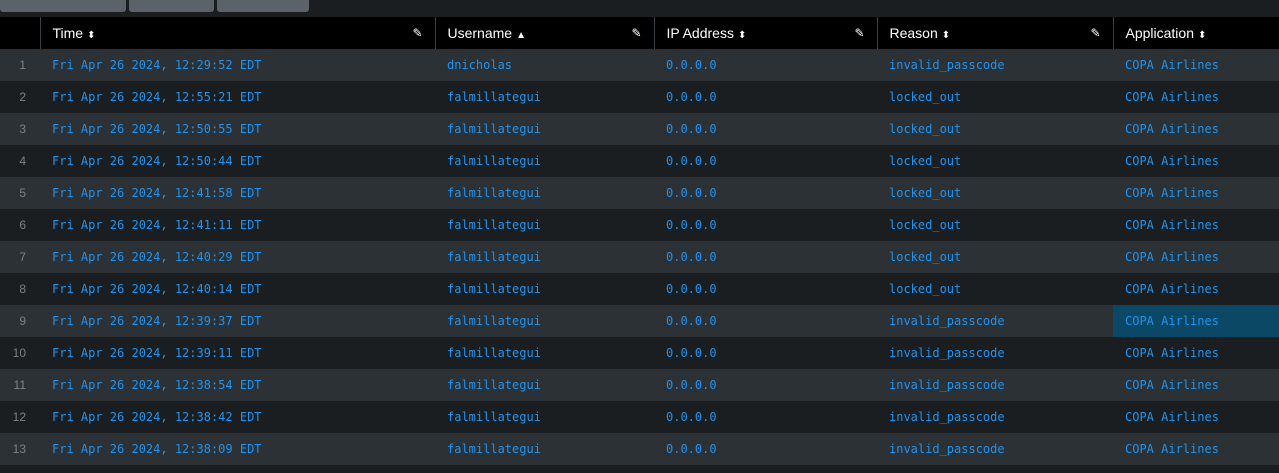 The image size is (1279, 473). Describe the element at coordinates (994, 33) in the screenshot. I see `column-header-reason: Reason ⬍ ✎` at that location.